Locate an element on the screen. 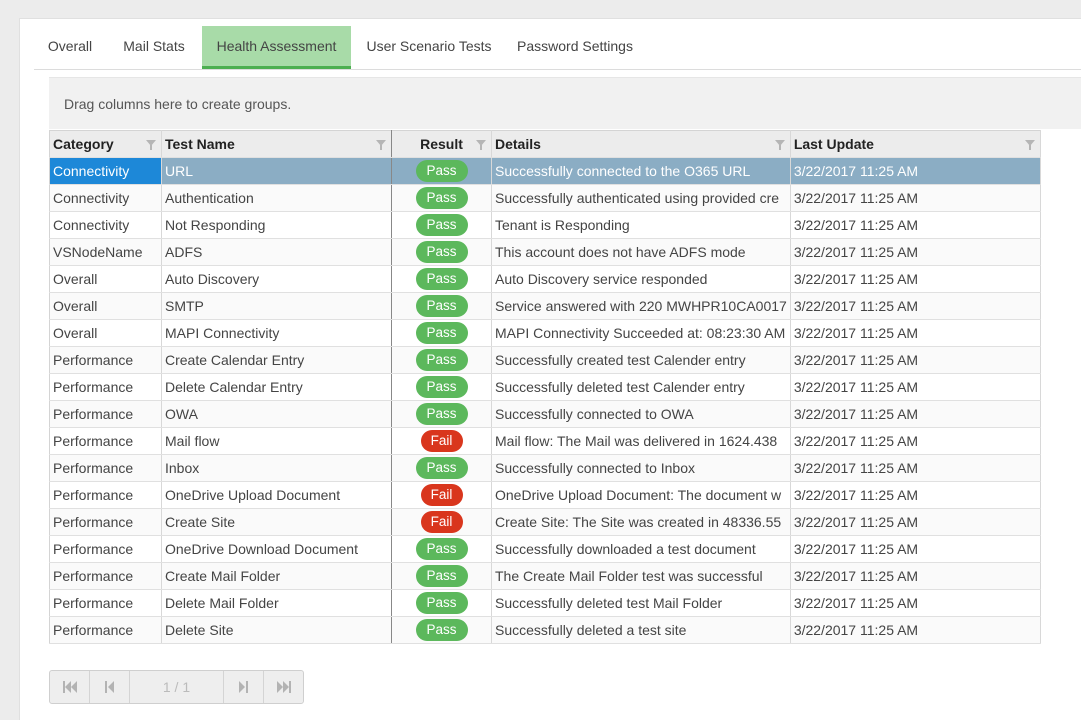  col-result-header: Result is located at coordinates (441, 144).